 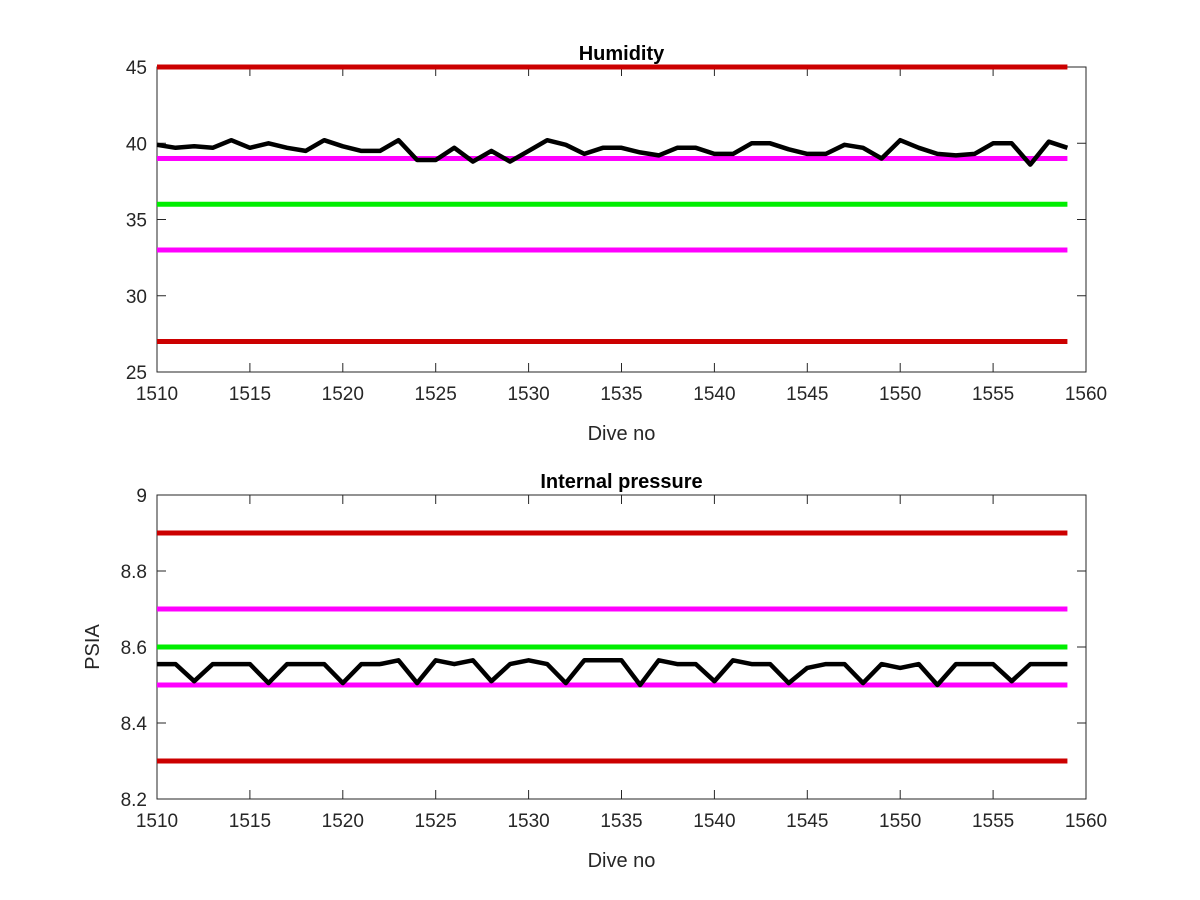 What do you see at coordinates (900, 394) in the screenshot?
I see `chart-1-x-tick-label: 1550` at bounding box center [900, 394].